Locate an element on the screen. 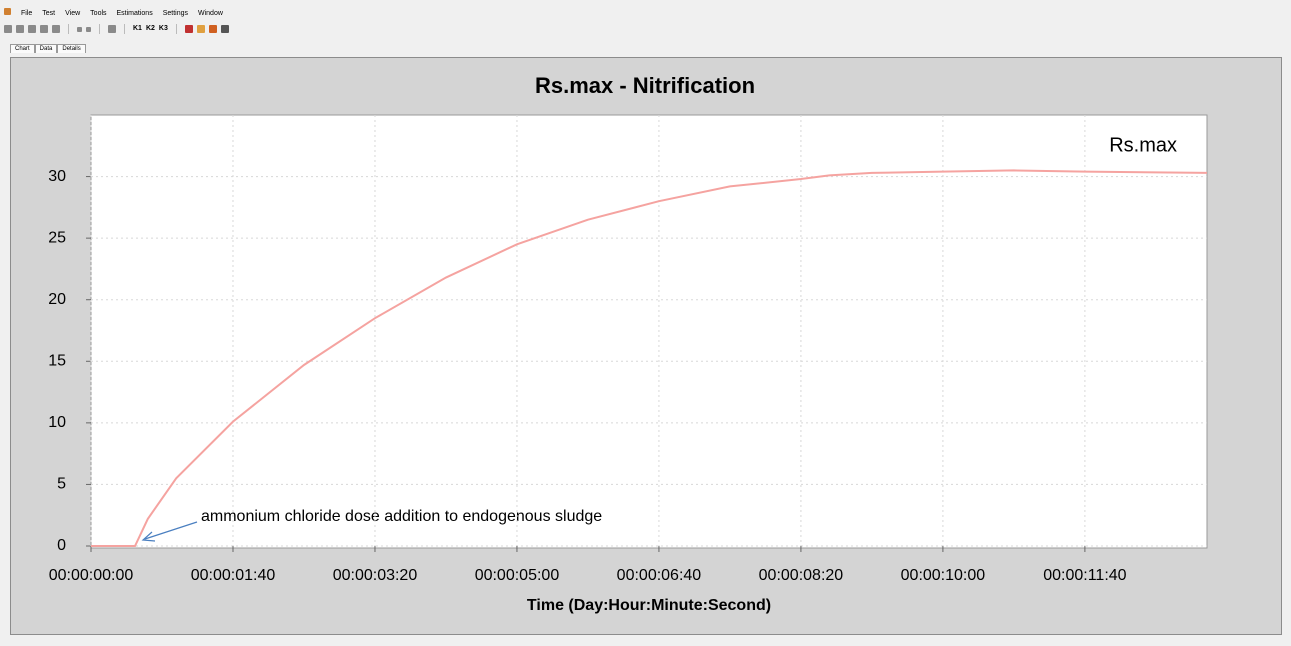 This screenshot has width=1291, height=646. y-tick-label: 10 is located at coordinates (57, 422).